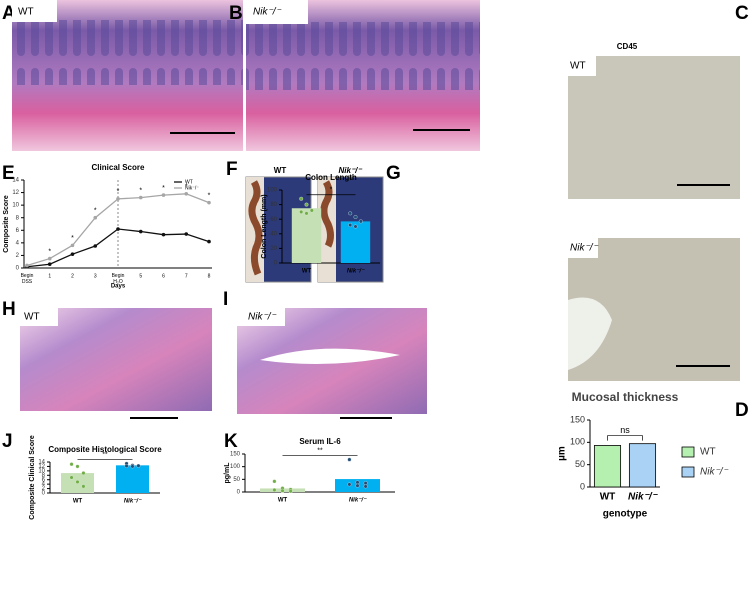  I want to click on y-tick-label: 14, so click(15, 181).